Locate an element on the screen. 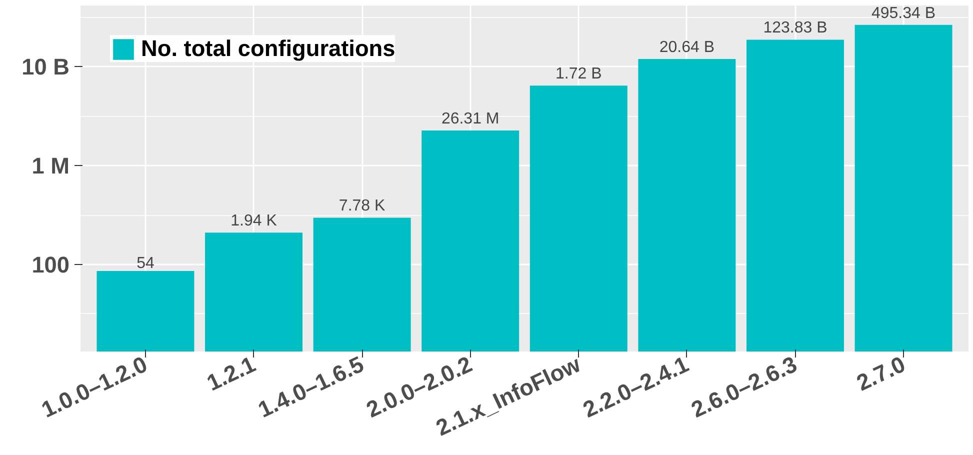 This screenshot has width=973, height=455. text: 1.94 K is located at coordinates (253, 221).